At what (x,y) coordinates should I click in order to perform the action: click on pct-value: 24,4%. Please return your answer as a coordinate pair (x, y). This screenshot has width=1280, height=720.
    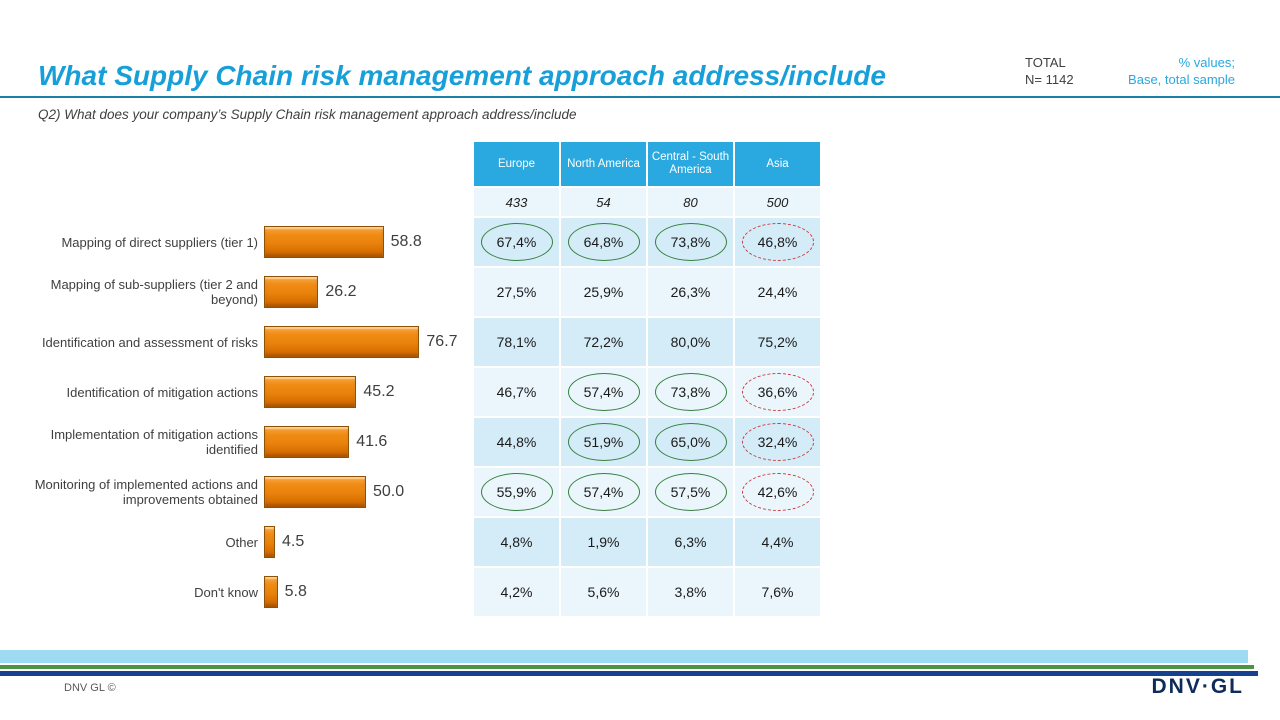
    Looking at the image, I should click on (777, 292).